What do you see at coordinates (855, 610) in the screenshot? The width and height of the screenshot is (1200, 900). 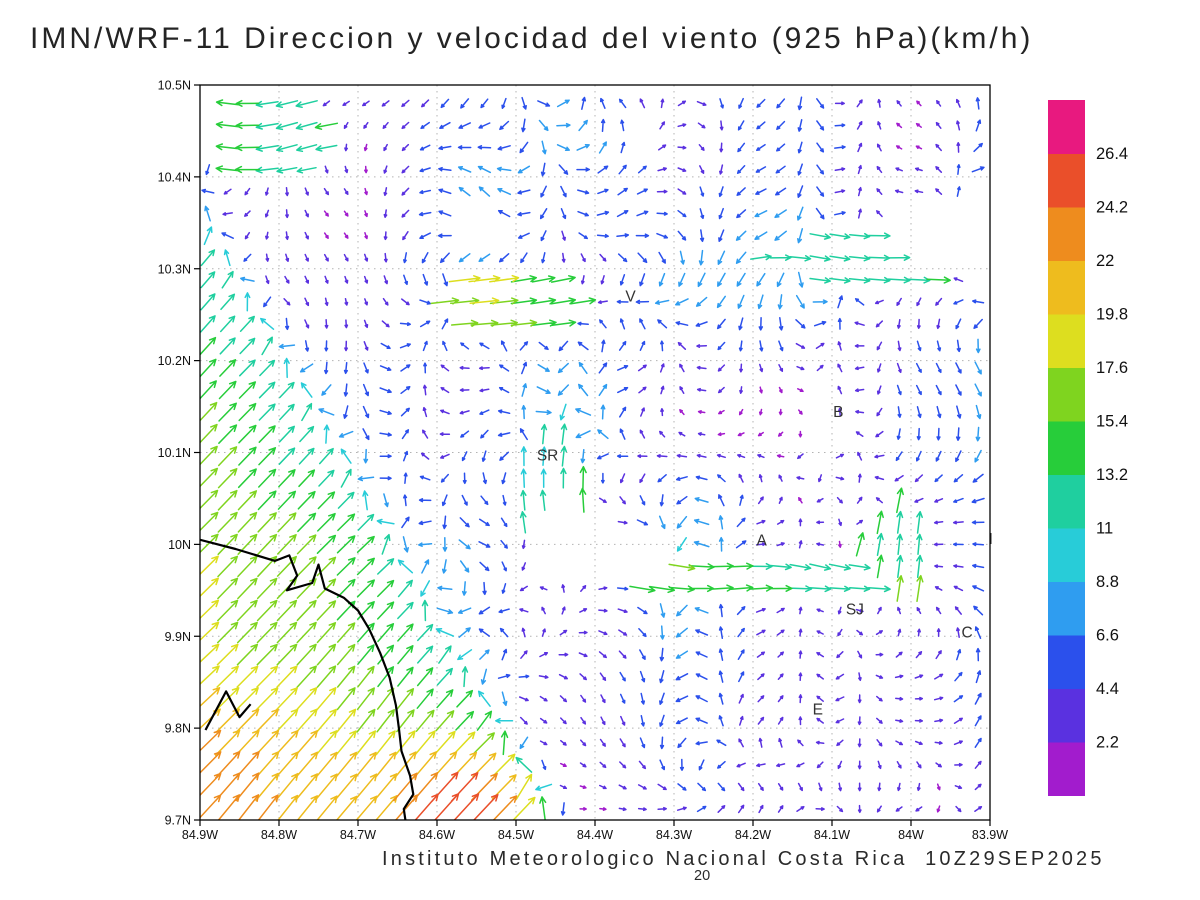 I see `station-label: SJ` at bounding box center [855, 610].